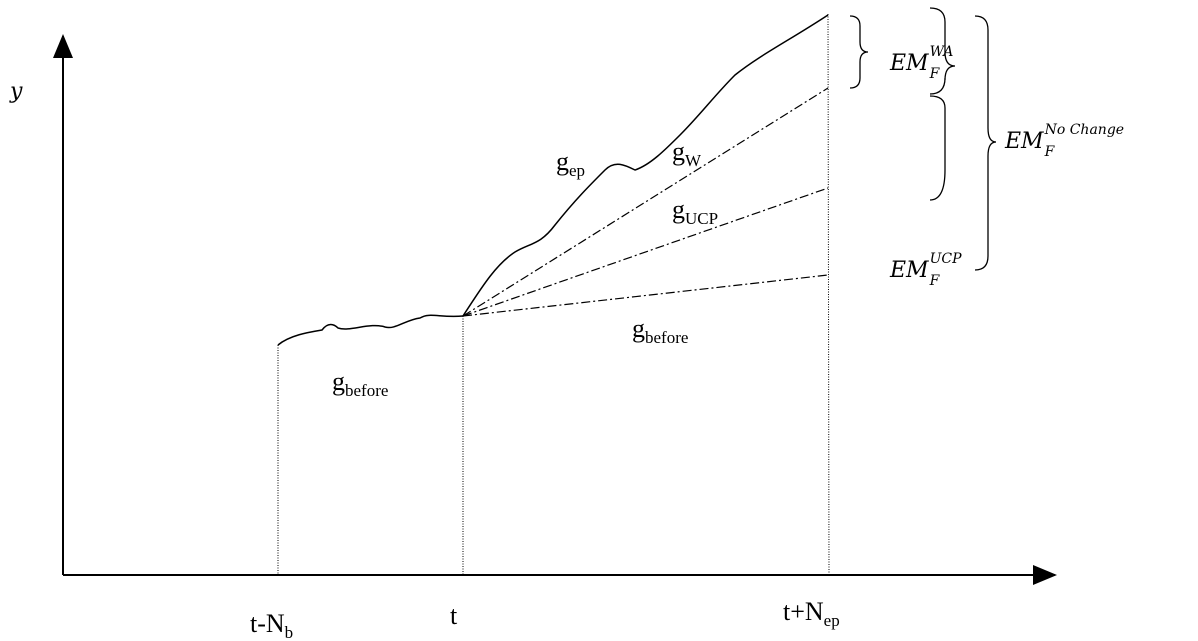 This screenshot has width=1198, height=641. What do you see at coordinates (693, 160) in the screenshot?
I see `label-sub: W` at bounding box center [693, 160].